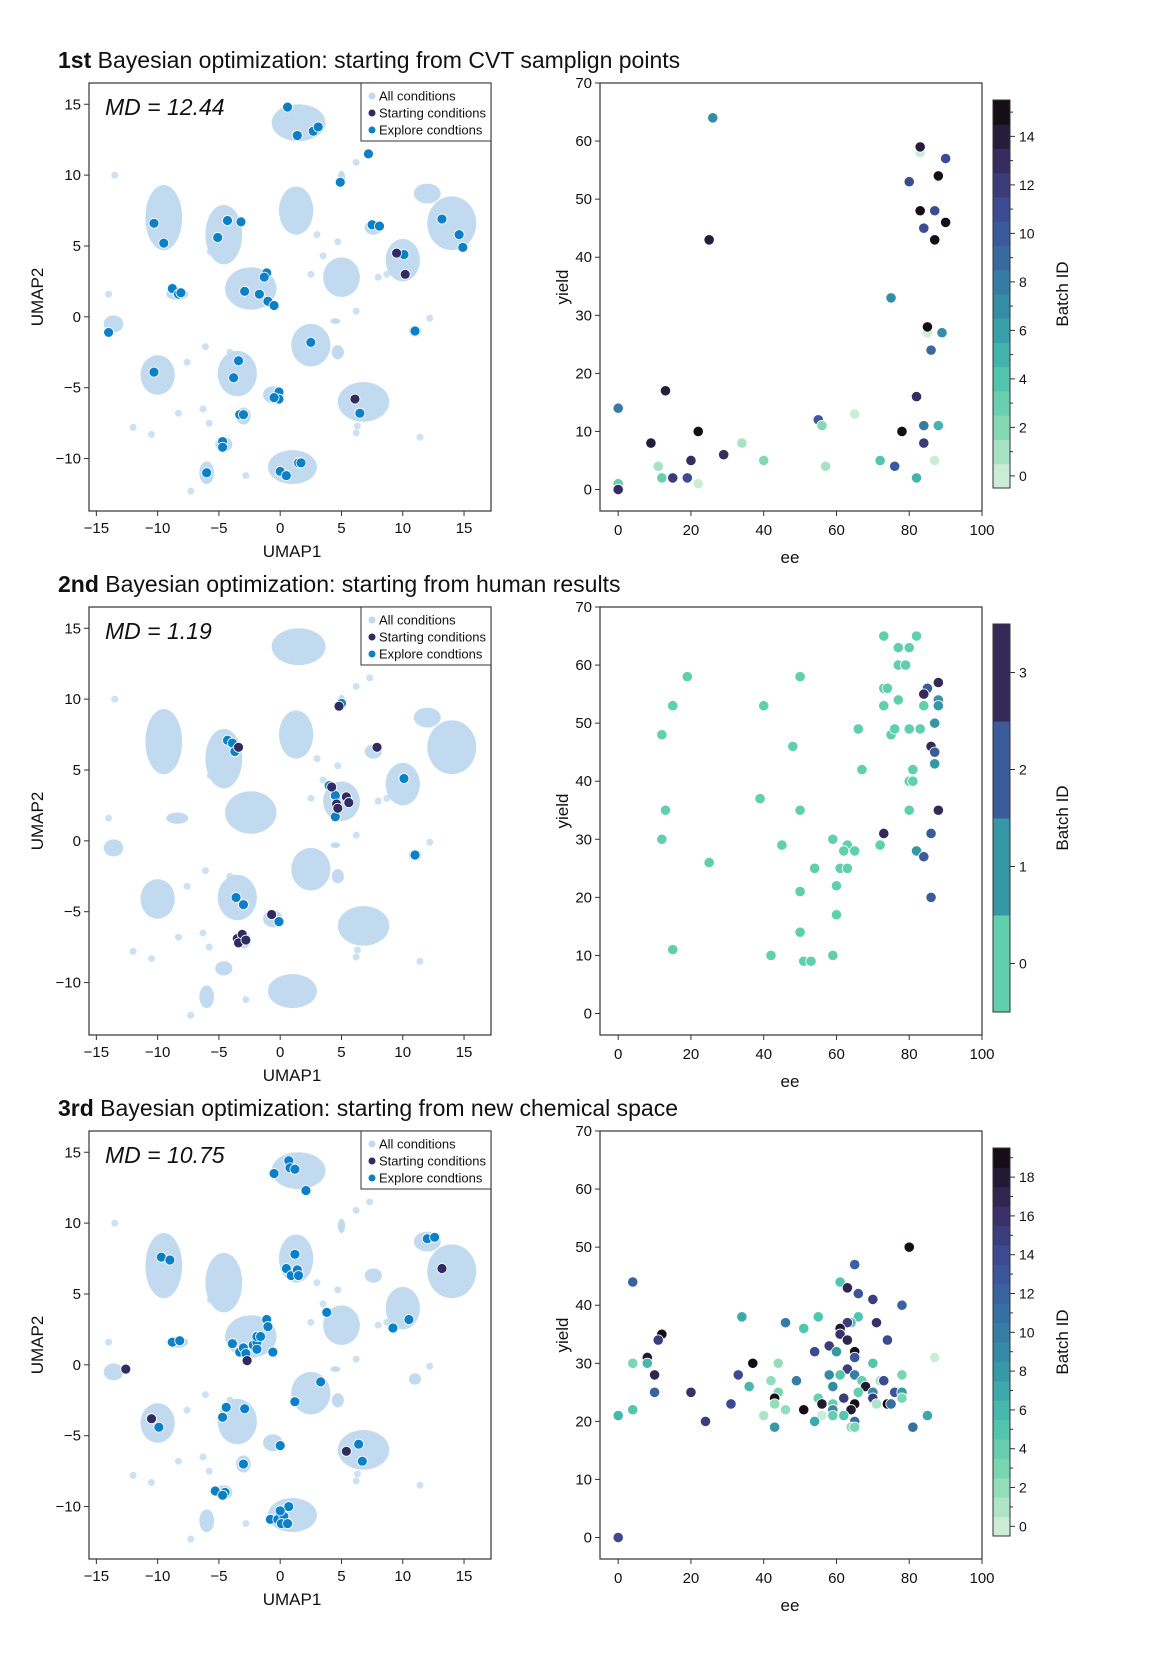  What do you see at coordinates (1023, 427) in the screenshot?
I see `colorbar-tick-label: 2` at bounding box center [1023, 427].